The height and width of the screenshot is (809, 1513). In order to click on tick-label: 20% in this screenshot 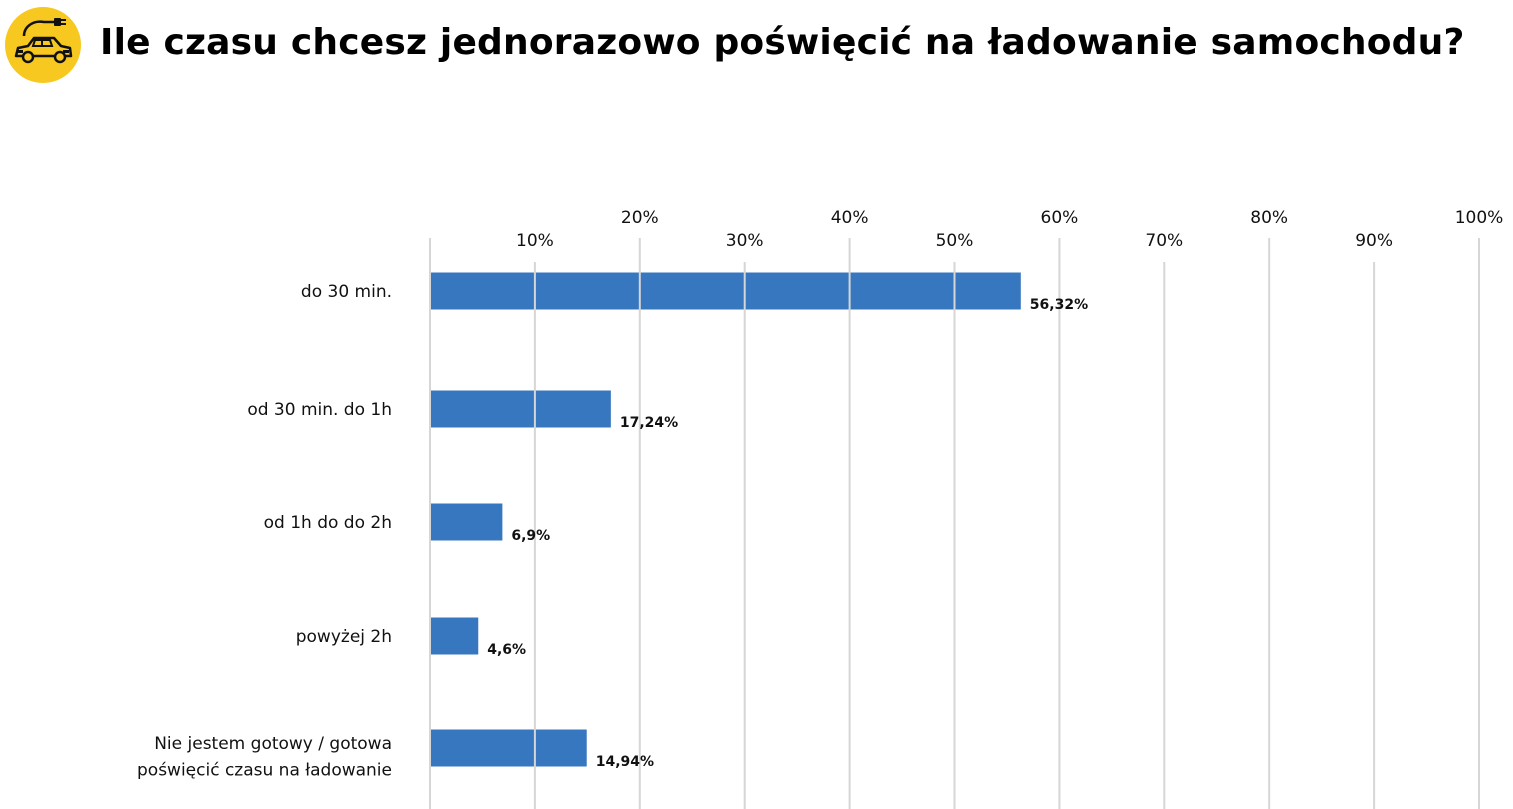, I will do `click(640, 218)`.